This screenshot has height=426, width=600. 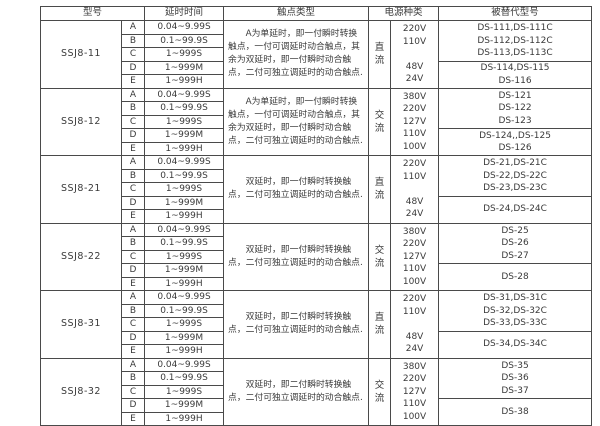 I want to click on text-line: DS-113,DS-113C, so click(x=515, y=53).